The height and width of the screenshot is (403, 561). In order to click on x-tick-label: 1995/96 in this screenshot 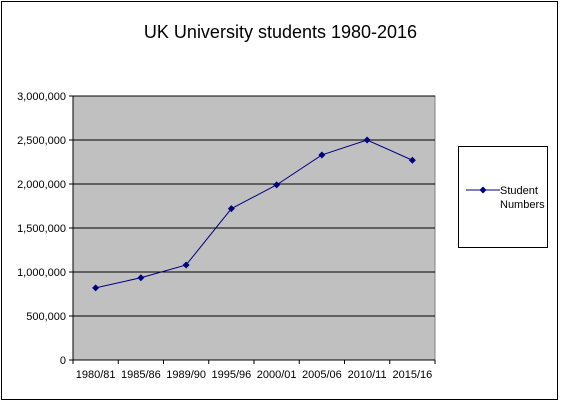, I will do `click(231, 375)`.